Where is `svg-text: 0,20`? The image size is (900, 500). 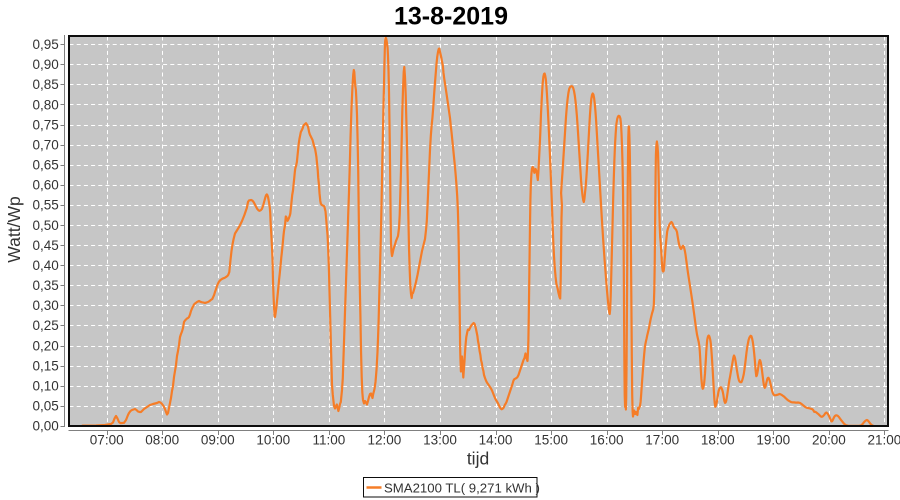
svg-text: 0,20 is located at coordinates (46, 345).